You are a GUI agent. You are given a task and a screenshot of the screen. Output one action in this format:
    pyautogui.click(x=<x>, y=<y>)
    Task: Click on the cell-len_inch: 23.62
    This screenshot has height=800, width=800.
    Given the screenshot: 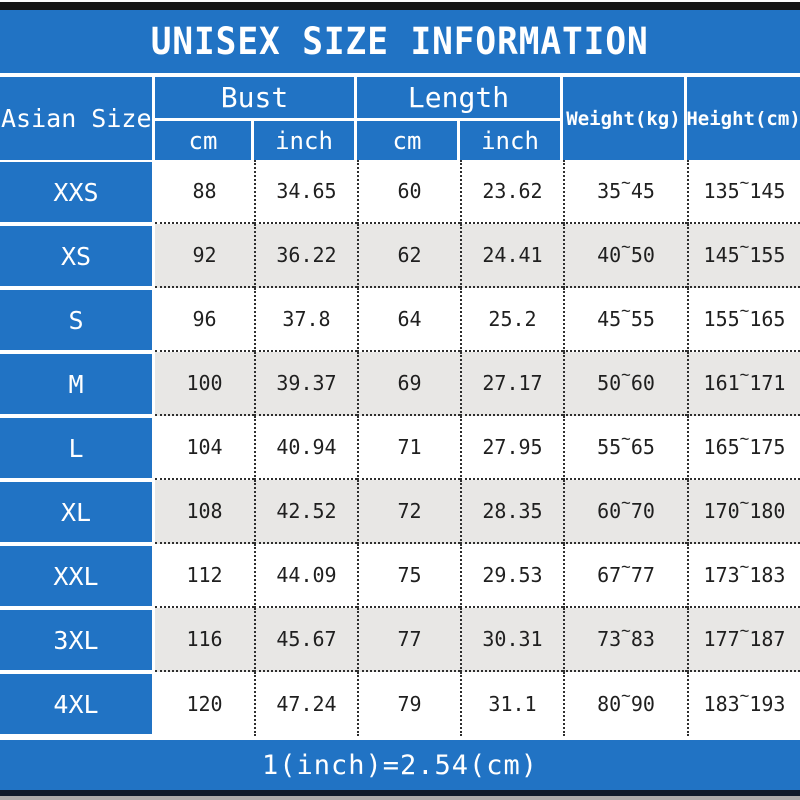 What is the action you would take?
    pyautogui.click(x=511, y=192)
    